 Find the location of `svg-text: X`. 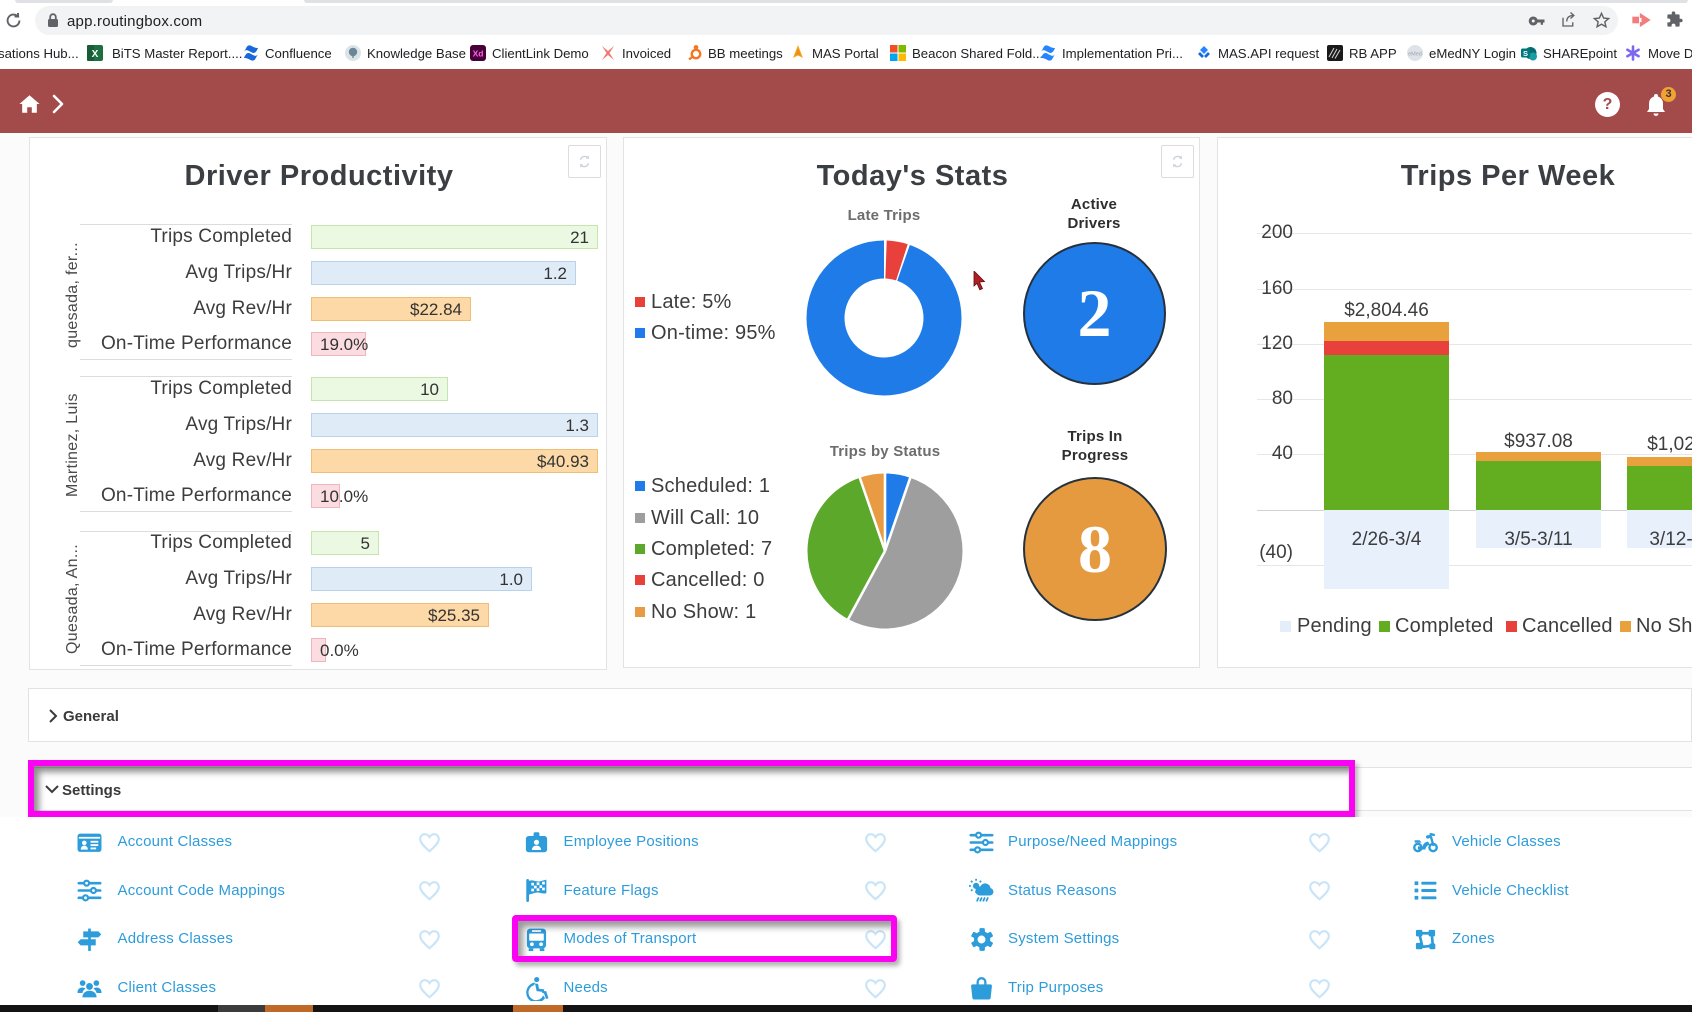

svg-text: X is located at coordinates (95, 54).